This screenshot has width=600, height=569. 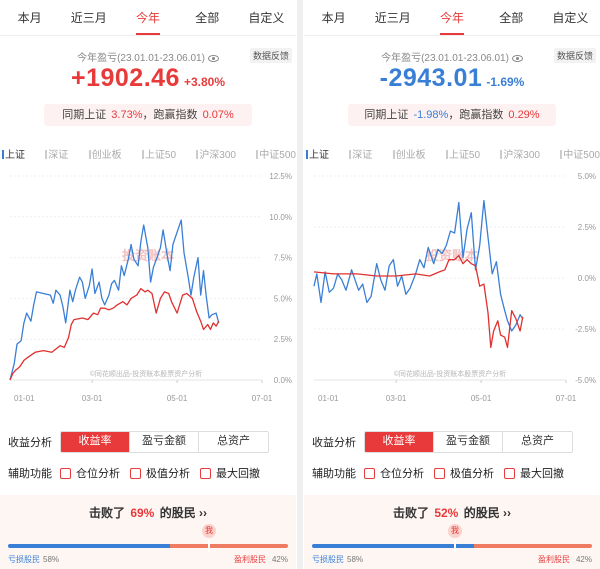 I want to click on pnl-summary: -2943.01 -1.69%, so click(x=452, y=78).